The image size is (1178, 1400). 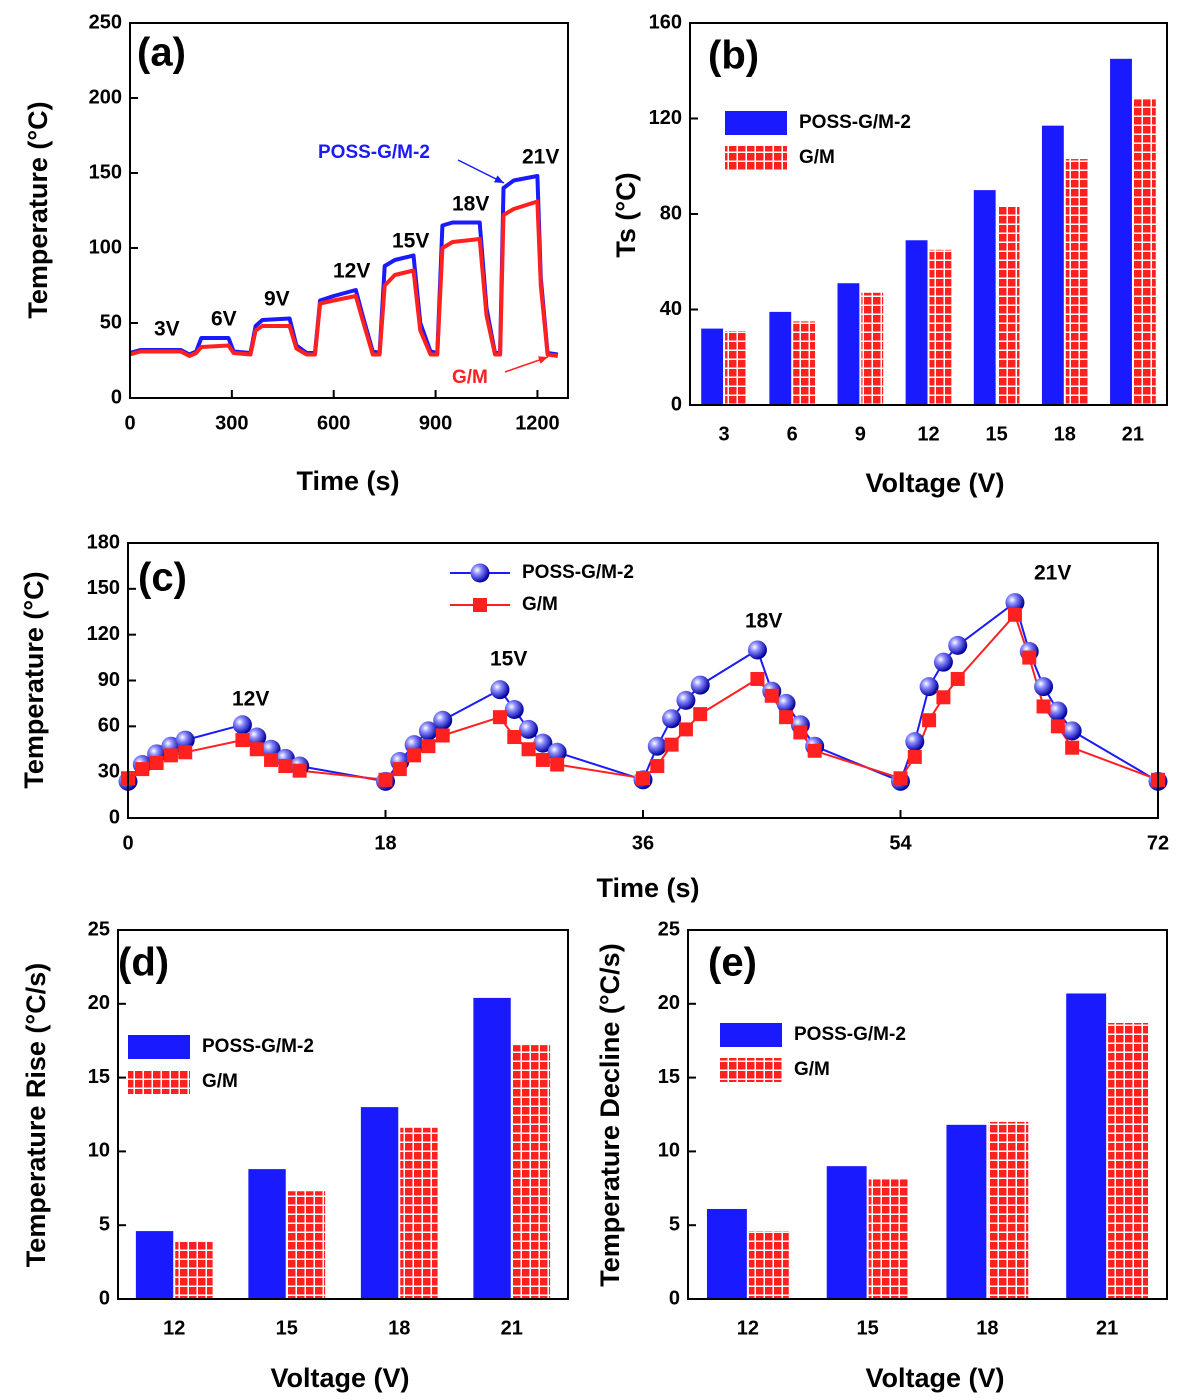 What do you see at coordinates (109, 680) in the screenshot?
I see `y-tick-label: 90` at bounding box center [109, 680].